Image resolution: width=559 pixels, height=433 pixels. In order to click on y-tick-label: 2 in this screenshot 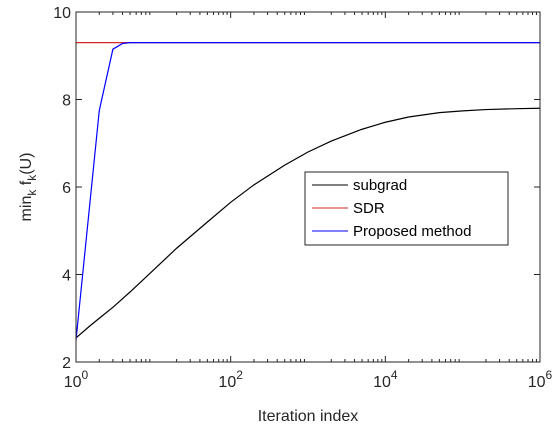, I will do `click(66, 363)`.